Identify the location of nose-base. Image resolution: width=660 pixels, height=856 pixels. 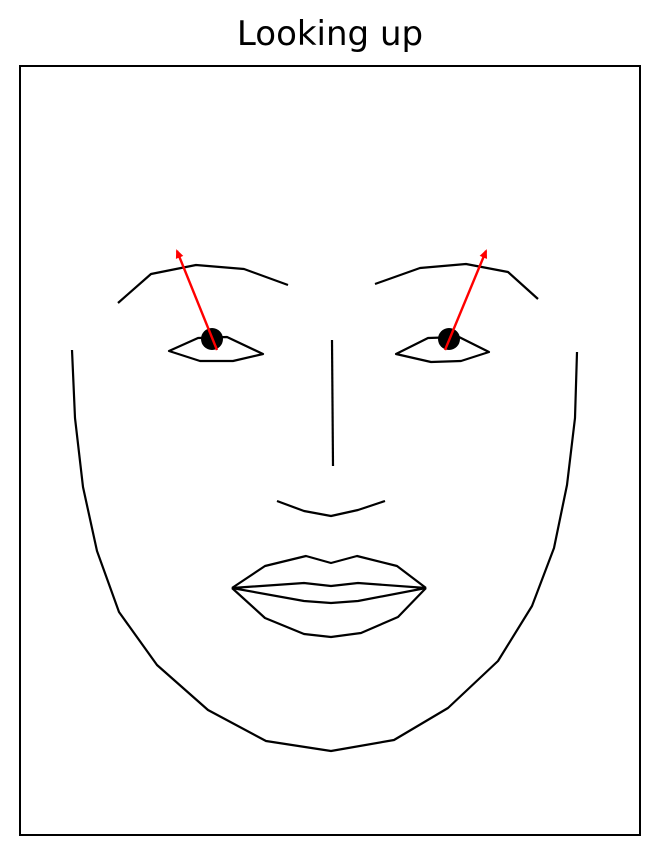
(331, 508).